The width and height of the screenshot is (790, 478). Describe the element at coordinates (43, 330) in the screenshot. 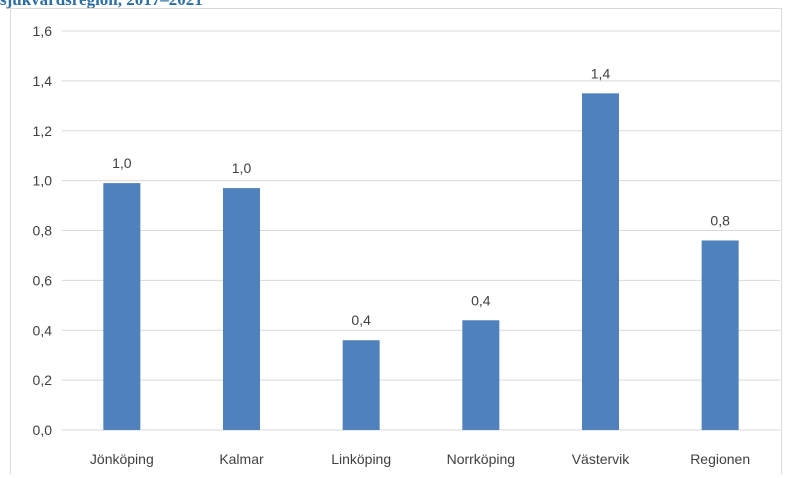

I see `y-tick-label: 0,4` at that location.